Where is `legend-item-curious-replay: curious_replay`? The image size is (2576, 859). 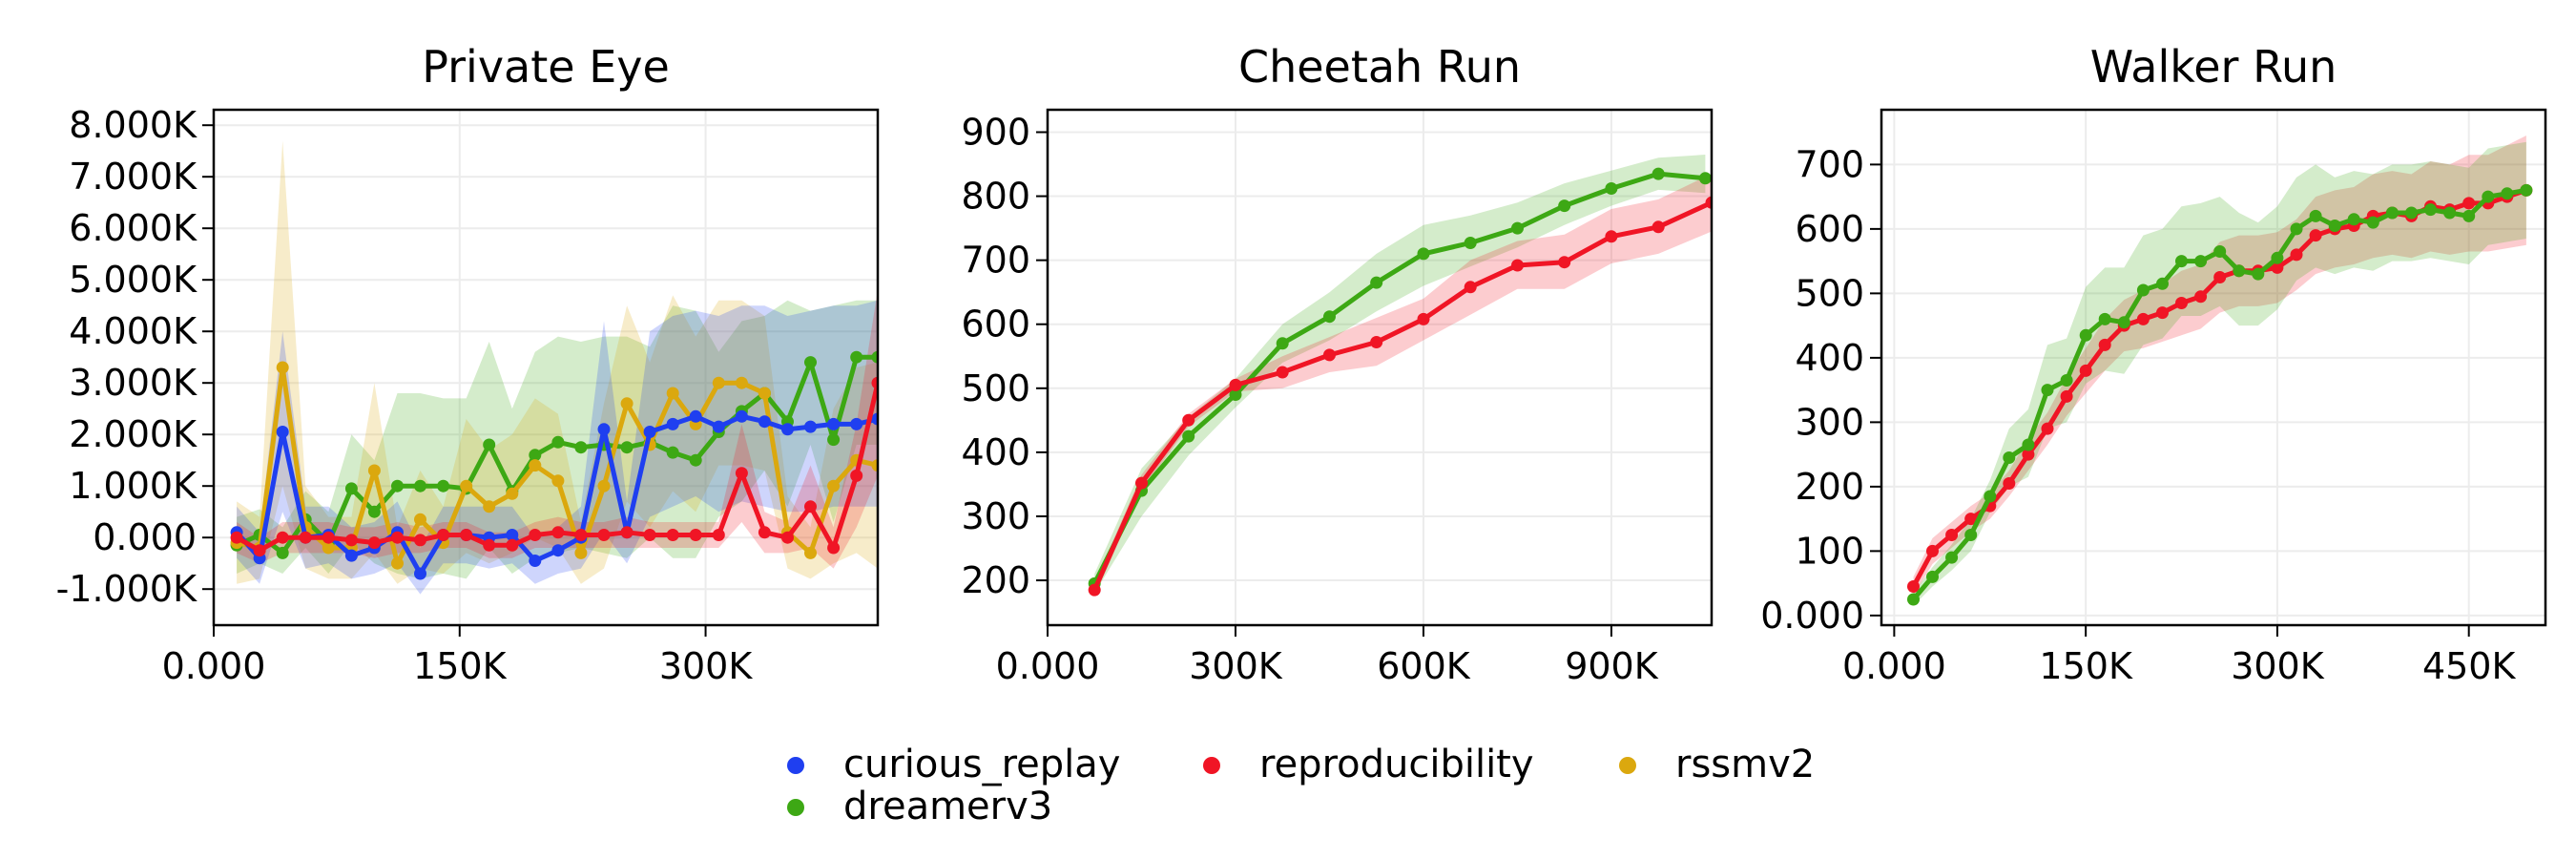
legend-item-curious-replay: curious_replay is located at coordinates (953, 764).